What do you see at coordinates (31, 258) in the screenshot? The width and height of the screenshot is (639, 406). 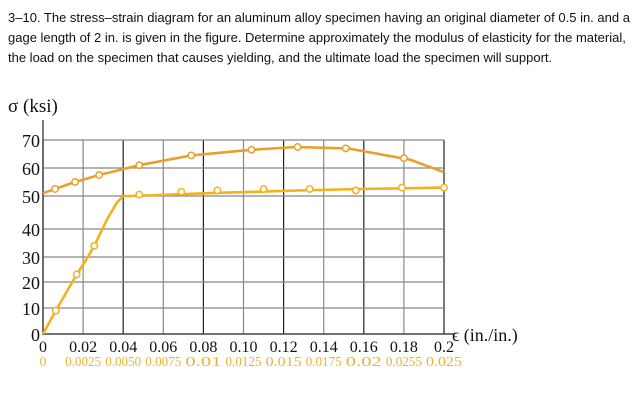 I see `y-tick-label: 30` at bounding box center [31, 258].